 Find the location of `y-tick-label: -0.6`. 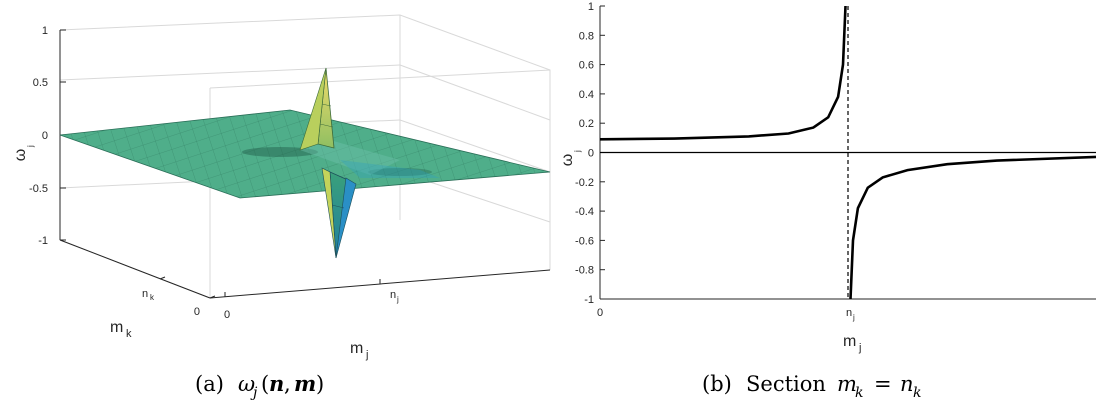

y-tick-label: -0.6 is located at coordinates (584, 241).